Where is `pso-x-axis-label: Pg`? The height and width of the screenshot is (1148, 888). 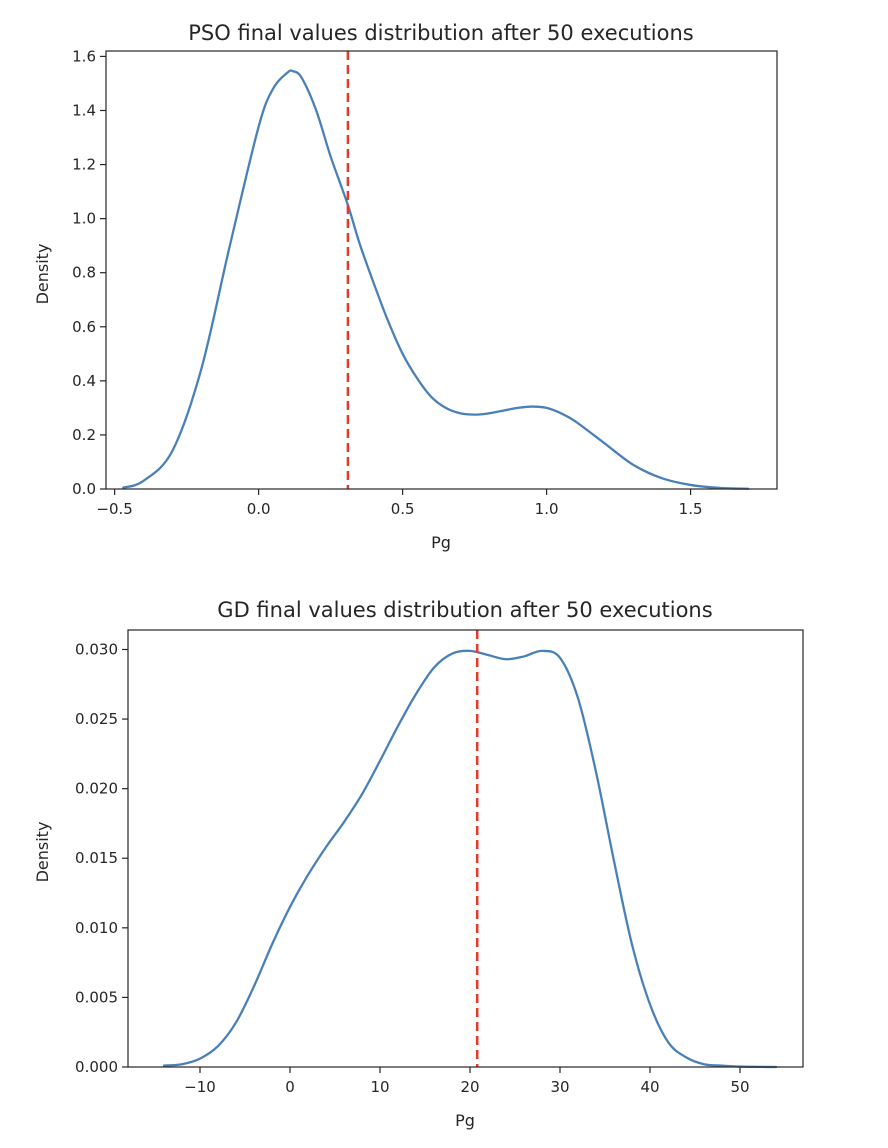
pso-x-axis-label: Pg is located at coordinates (441, 542).